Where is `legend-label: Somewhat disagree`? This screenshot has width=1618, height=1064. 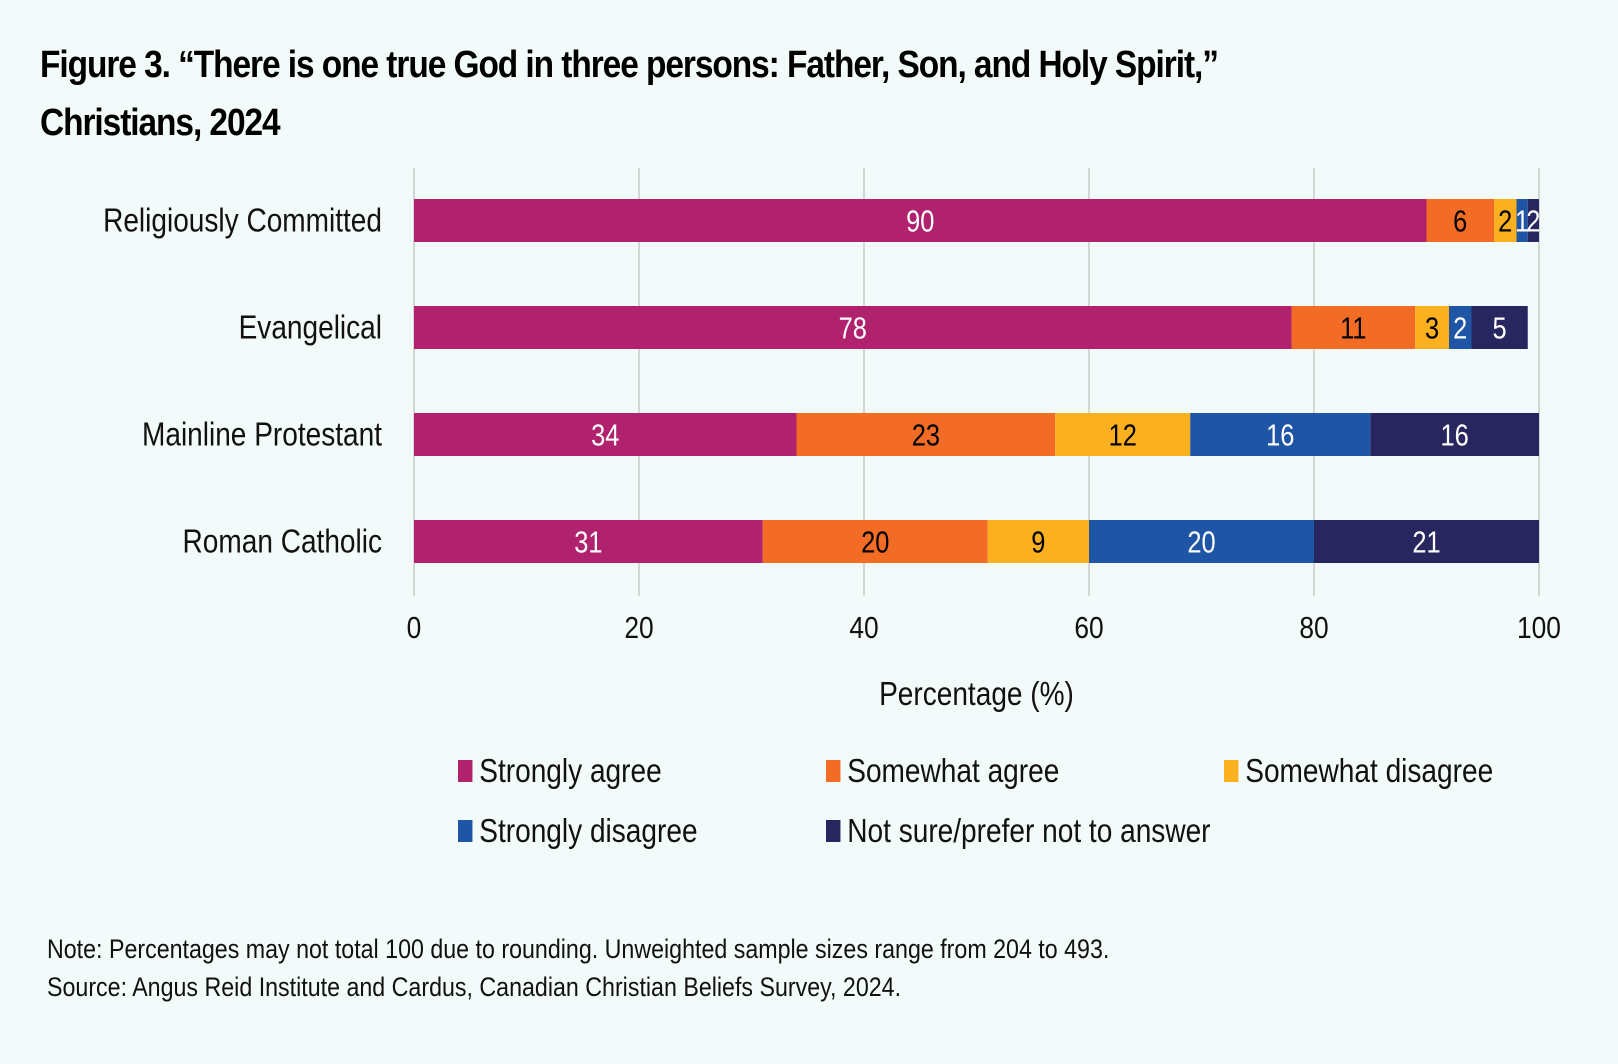
legend-label: Somewhat disagree is located at coordinates (1369, 770).